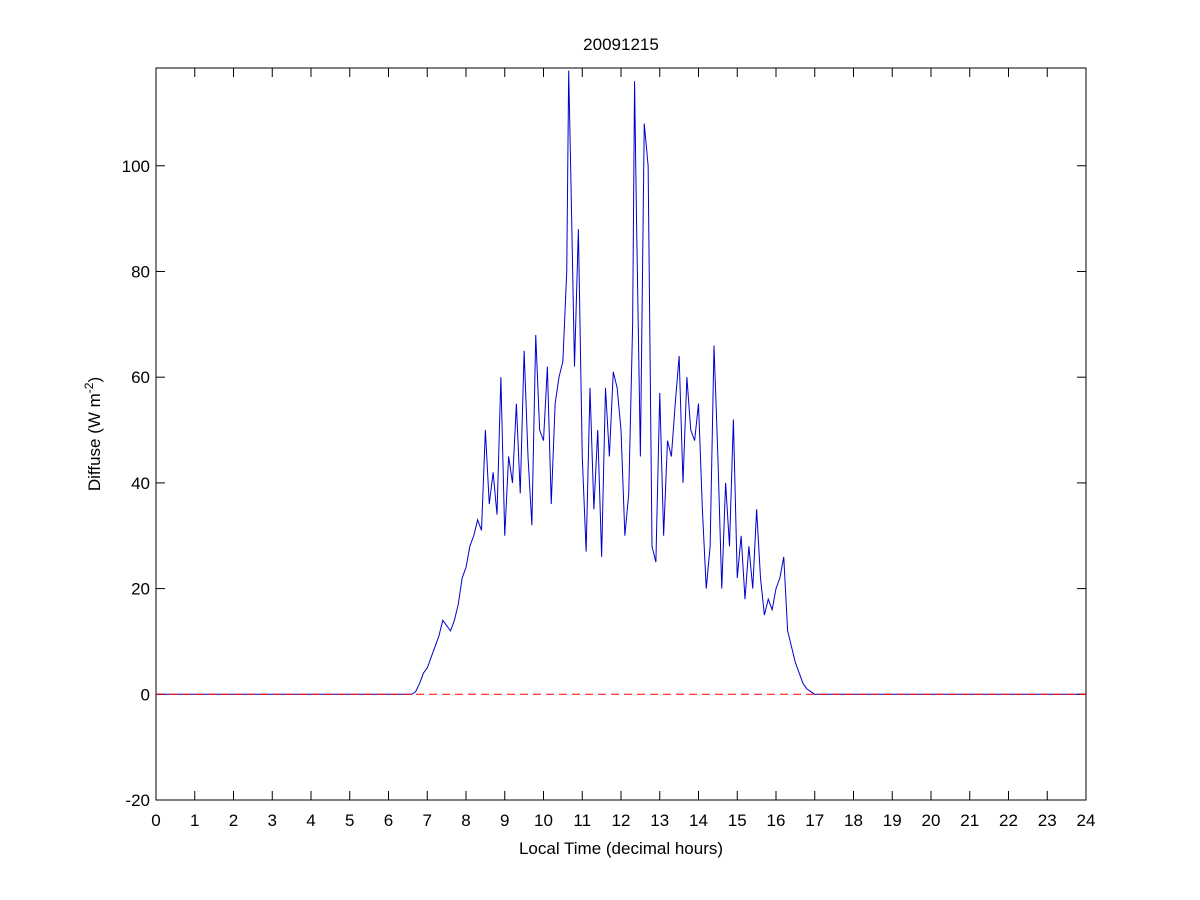 The height and width of the screenshot is (900, 1200). Describe the element at coordinates (582, 820) in the screenshot. I see `x-tick-label: 11` at that location.